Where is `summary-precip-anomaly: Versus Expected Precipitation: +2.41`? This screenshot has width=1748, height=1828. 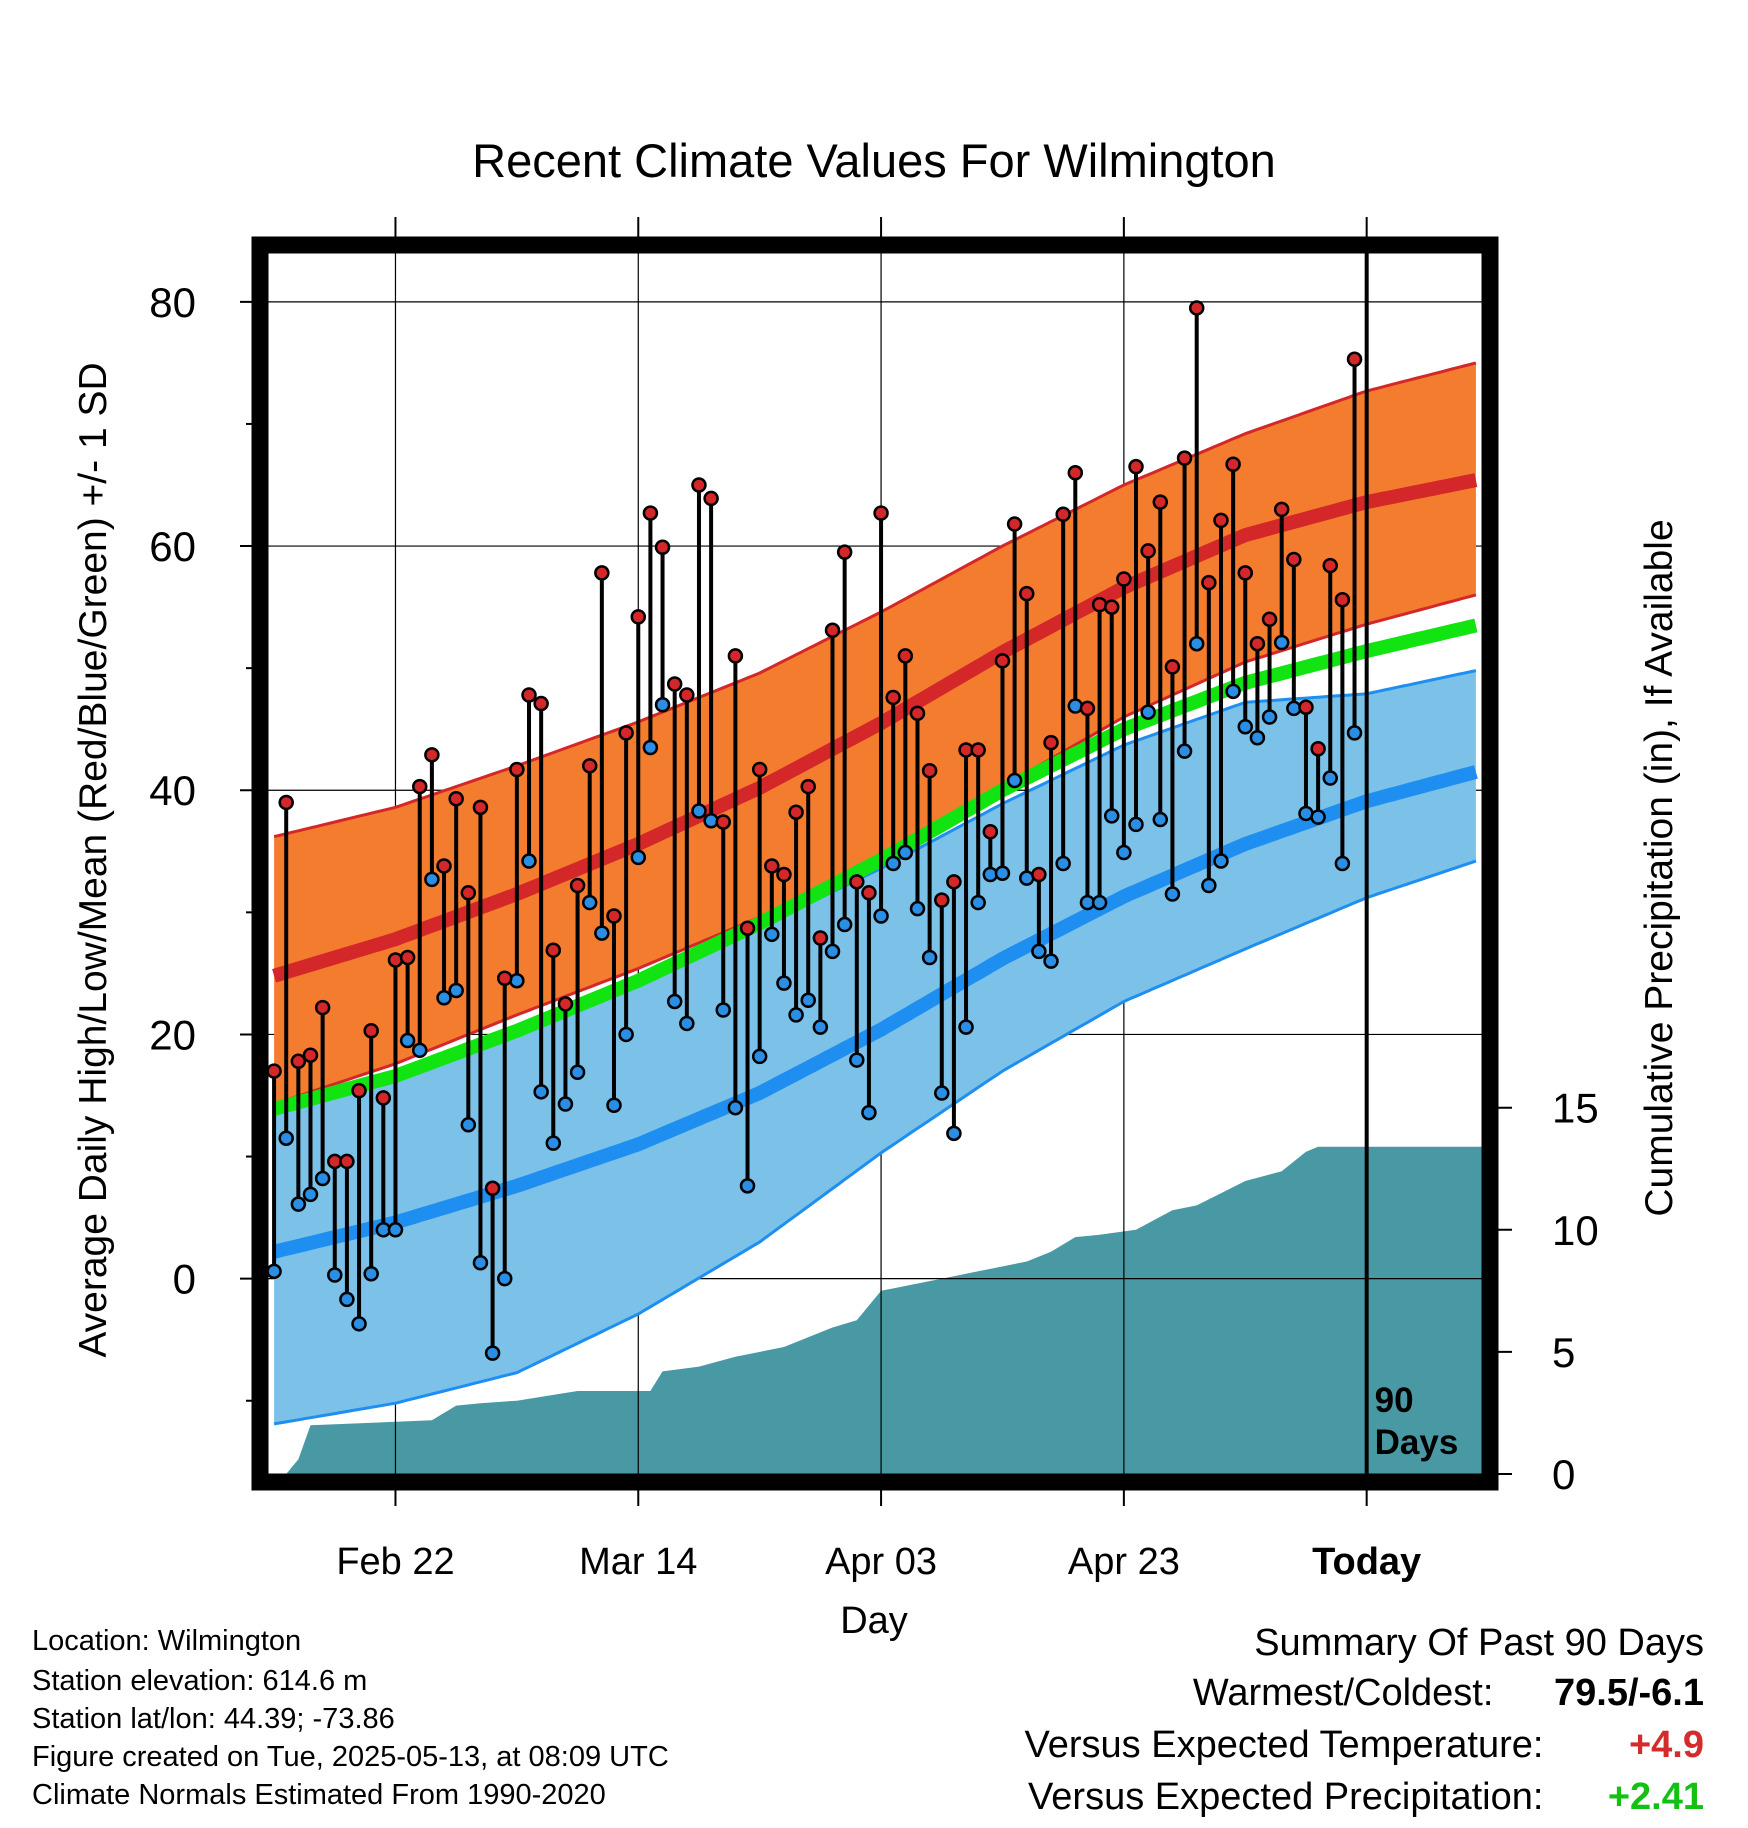
summary-precip-anomaly: Versus Expected Precipitation: +2.41 is located at coordinates (1366, 1797).